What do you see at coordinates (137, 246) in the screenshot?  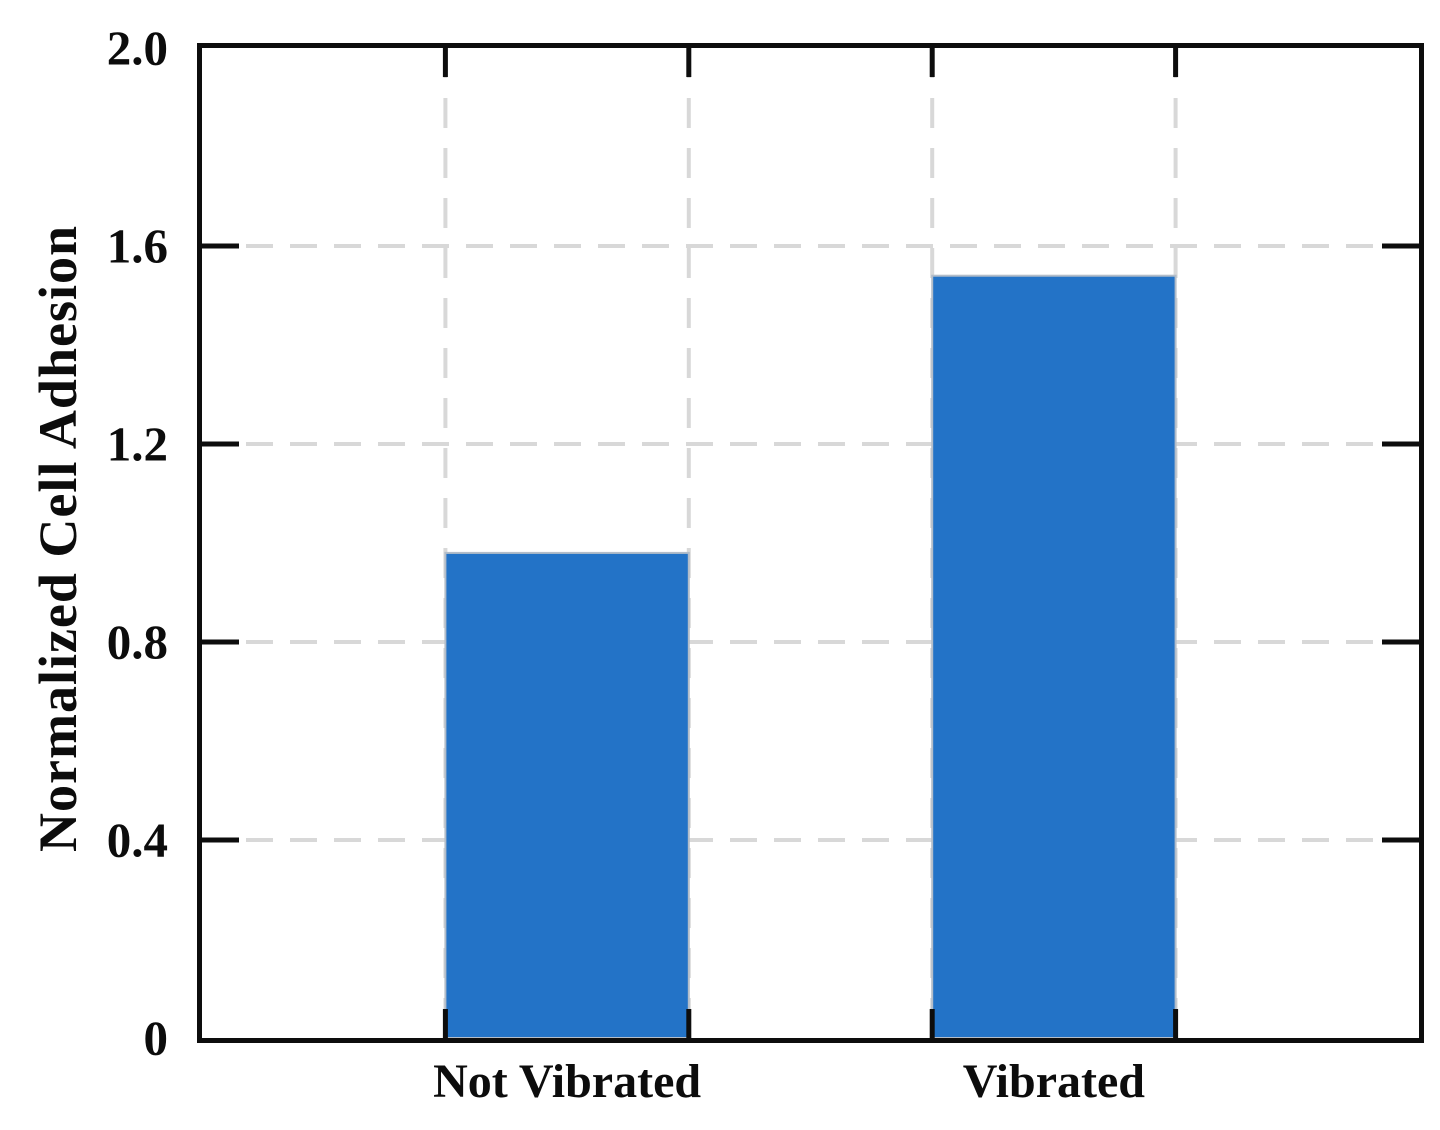 I see `y-tick-label-1.6: 1.6` at bounding box center [137, 246].